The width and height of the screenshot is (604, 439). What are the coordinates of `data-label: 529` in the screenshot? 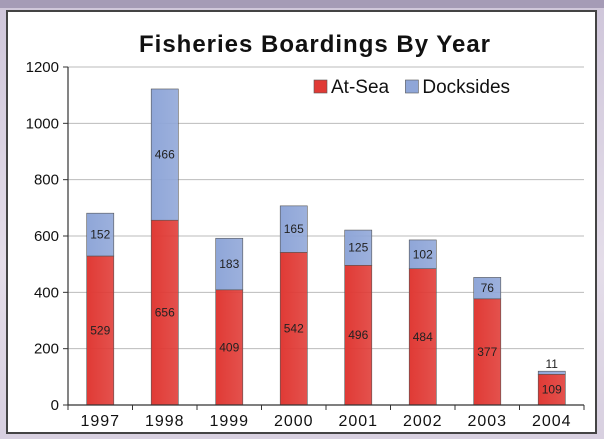 It's located at (100, 330).